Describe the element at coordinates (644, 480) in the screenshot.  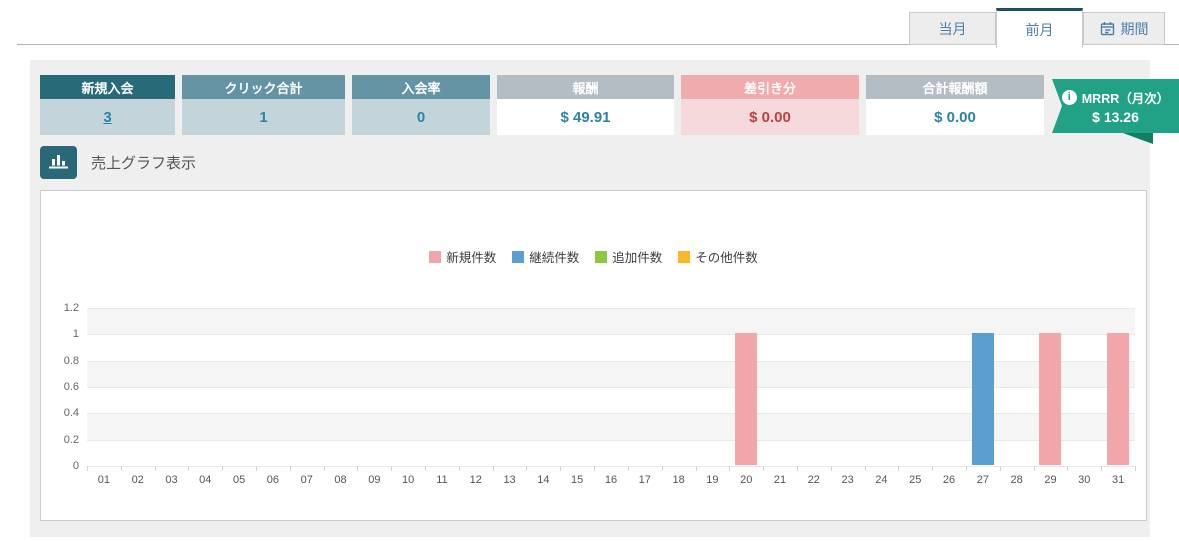
I see `x-axis-label: 17` at that location.